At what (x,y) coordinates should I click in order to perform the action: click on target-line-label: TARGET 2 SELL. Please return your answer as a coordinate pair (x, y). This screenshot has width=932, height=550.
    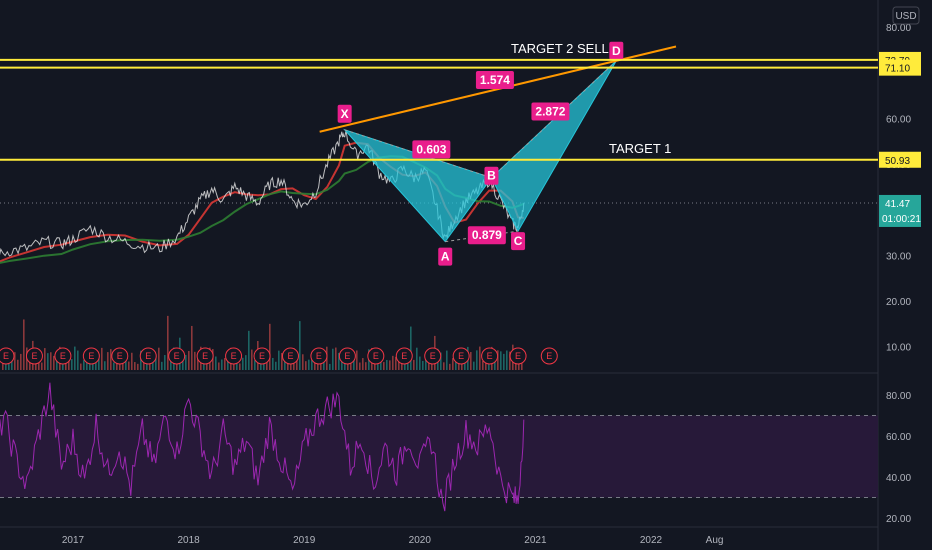
    Looking at the image, I should click on (560, 48).